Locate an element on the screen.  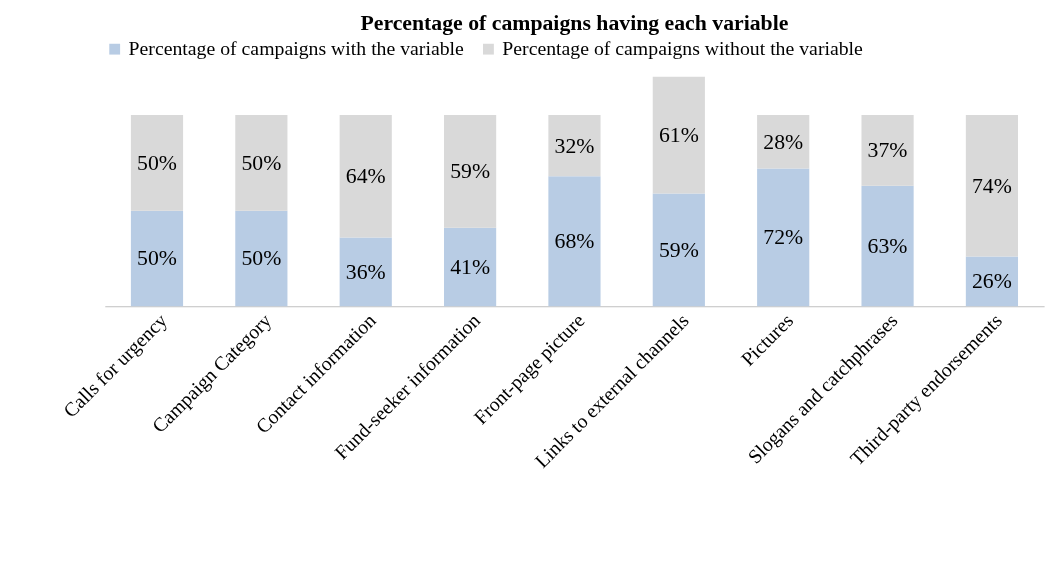
data-label: 72% is located at coordinates (783, 237).